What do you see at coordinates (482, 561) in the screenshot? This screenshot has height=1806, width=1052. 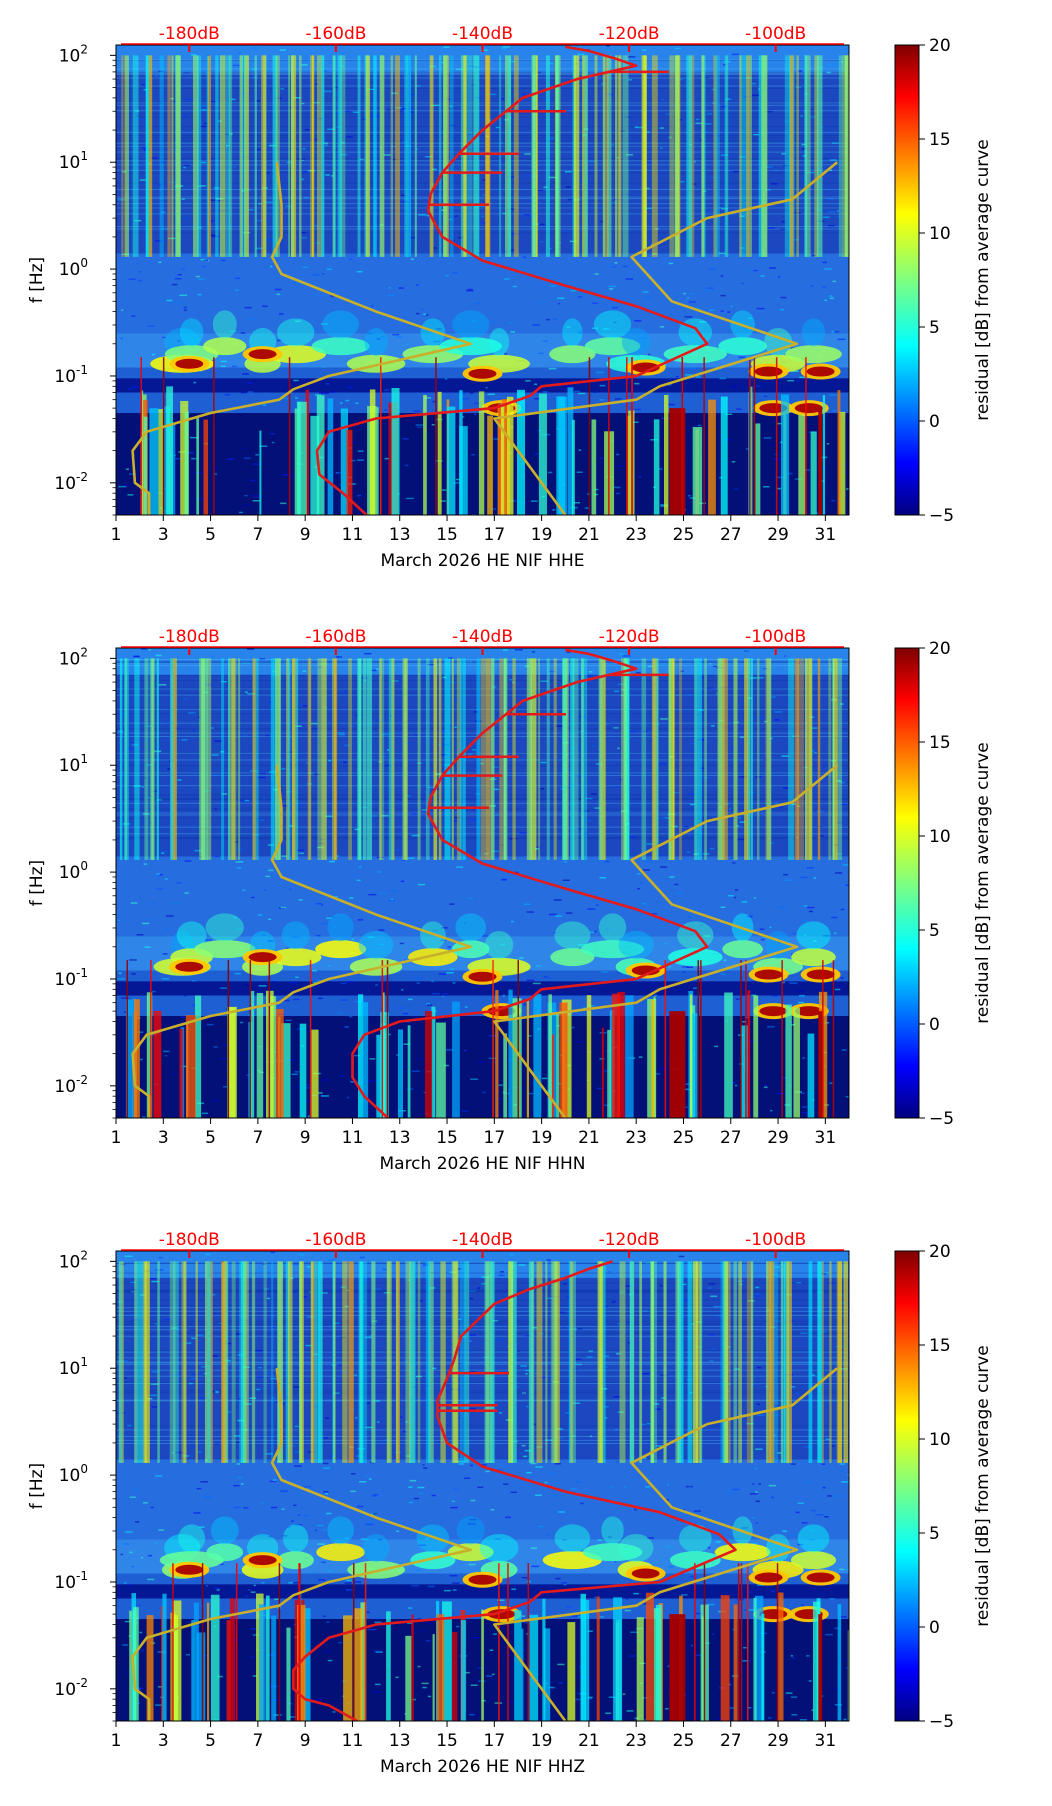 I see `x-axis-title: March 2026 HE NIF HHE` at bounding box center [482, 561].